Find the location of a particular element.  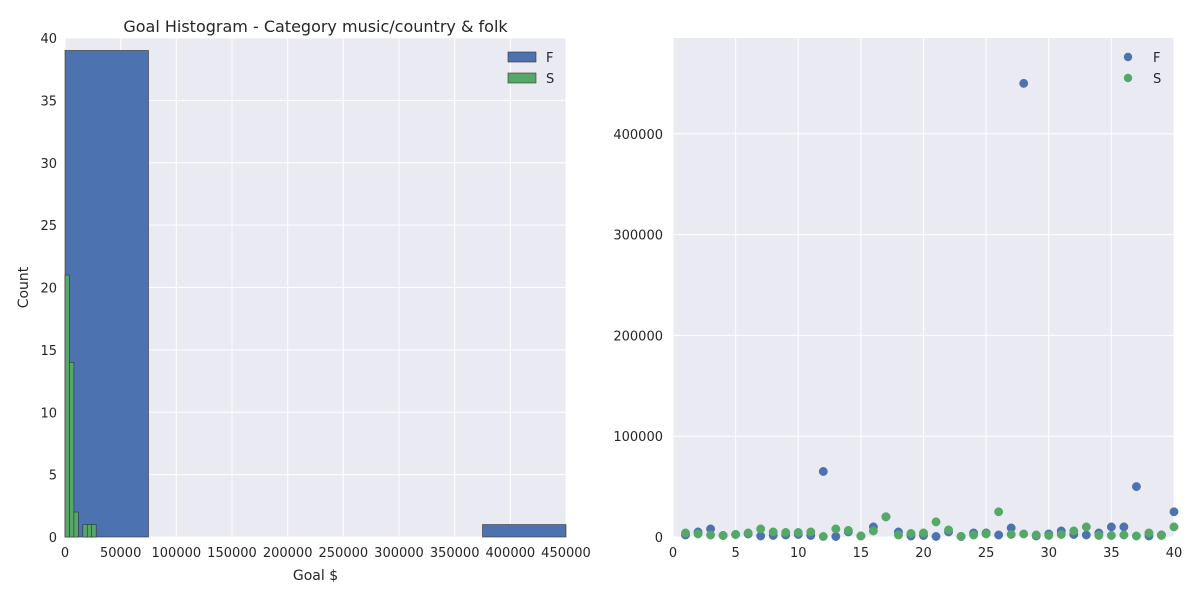

histogram-y-tick-label: 25 is located at coordinates (48, 226).